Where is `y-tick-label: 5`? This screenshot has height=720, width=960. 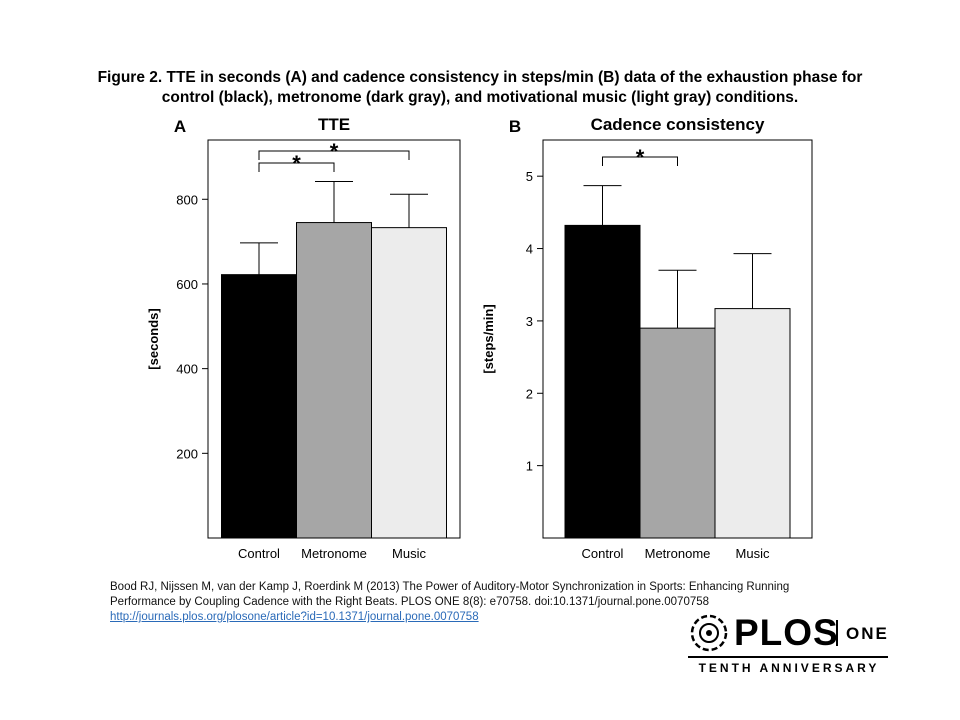
y-tick-label: 5 is located at coordinates (529, 176).